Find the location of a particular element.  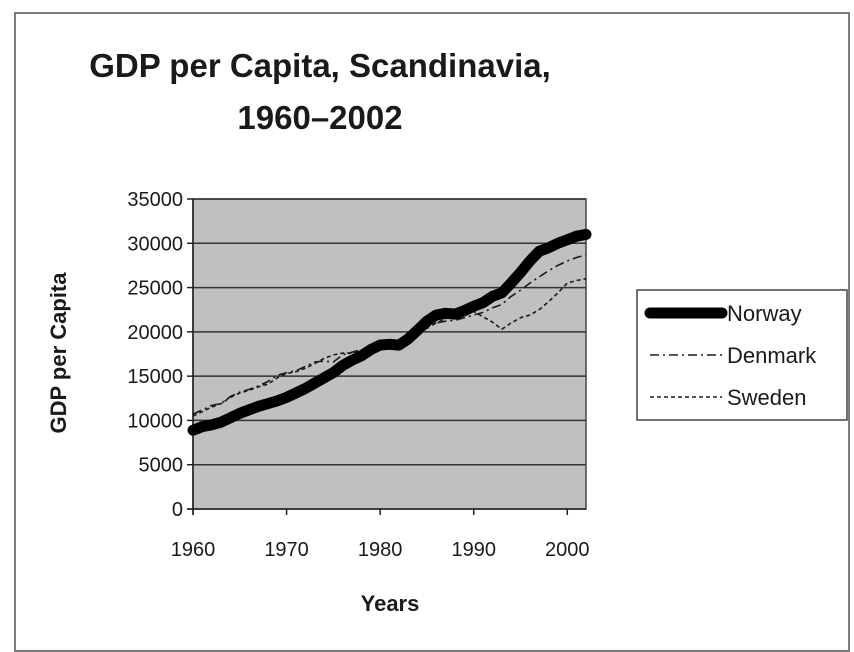

y-tick-label-4: 20000 is located at coordinates (155, 333).